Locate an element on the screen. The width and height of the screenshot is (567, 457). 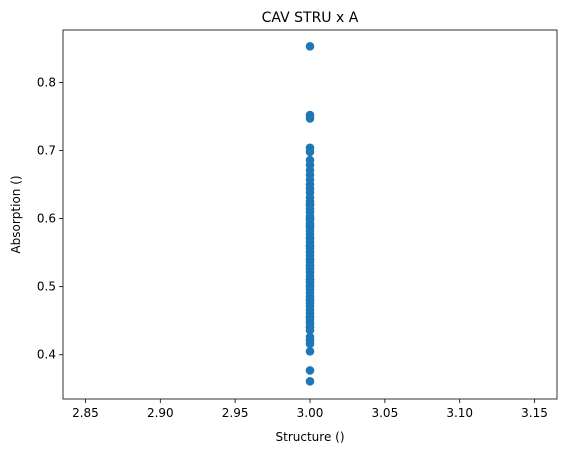
y-axis-ticks: 0.4 0.5 0.6 0.7 0.8 is located at coordinates (50, 218).